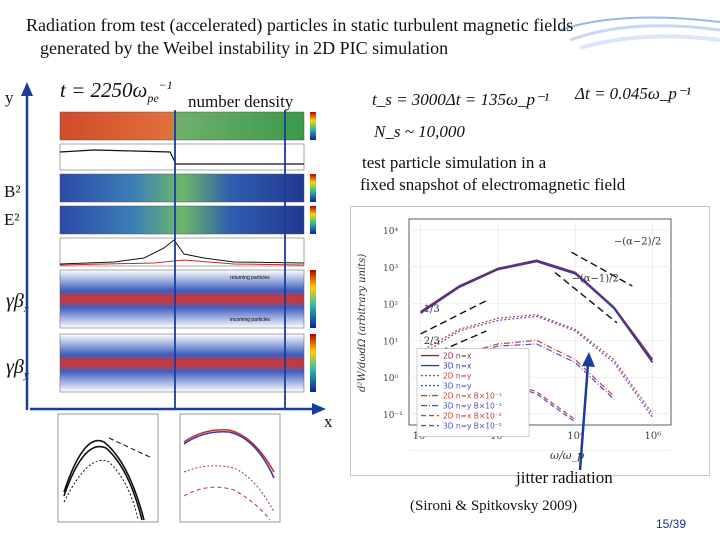 Image resolution: width=720 pixels, height=540 pixels. Describe the element at coordinates (165, 85) in the screenshot. I see `time-sup: −1` at that location.